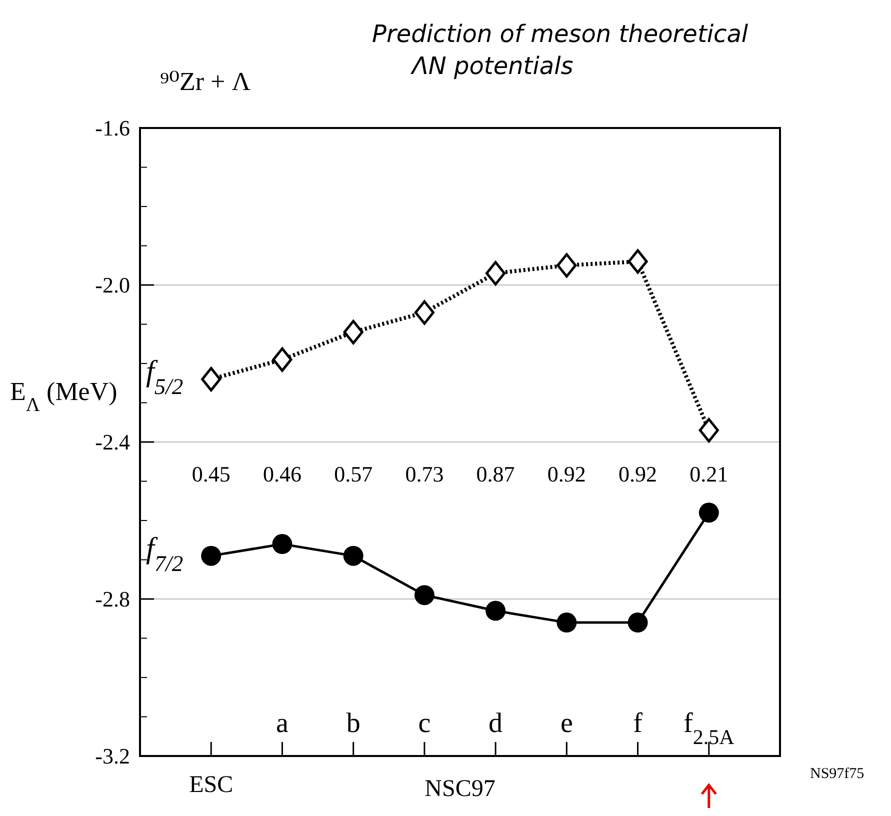  I want to click on x-tick-label: d, so click(495, 723).